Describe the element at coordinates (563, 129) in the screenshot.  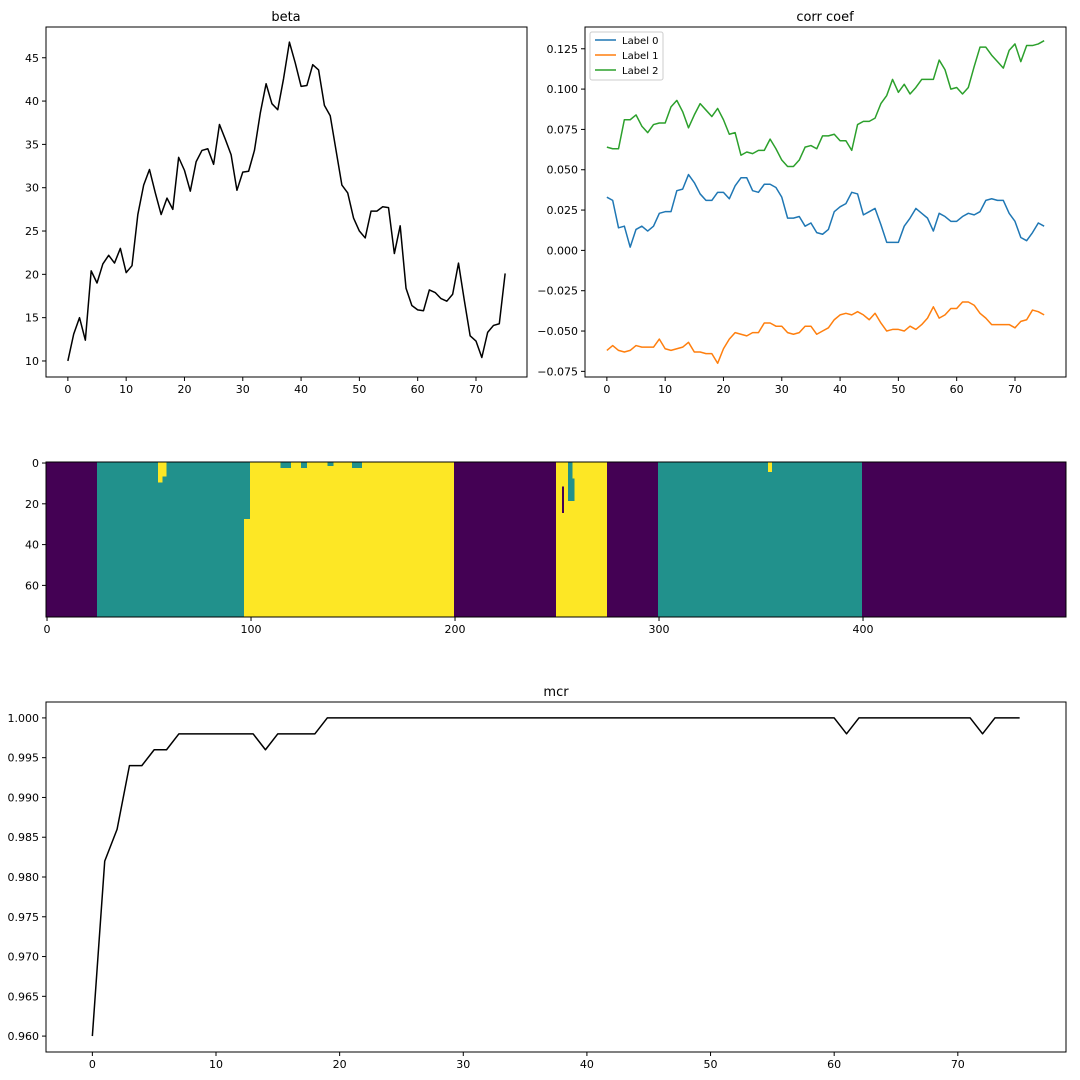
I see `corr-coef-y-tick-label: 0.075` at that location.